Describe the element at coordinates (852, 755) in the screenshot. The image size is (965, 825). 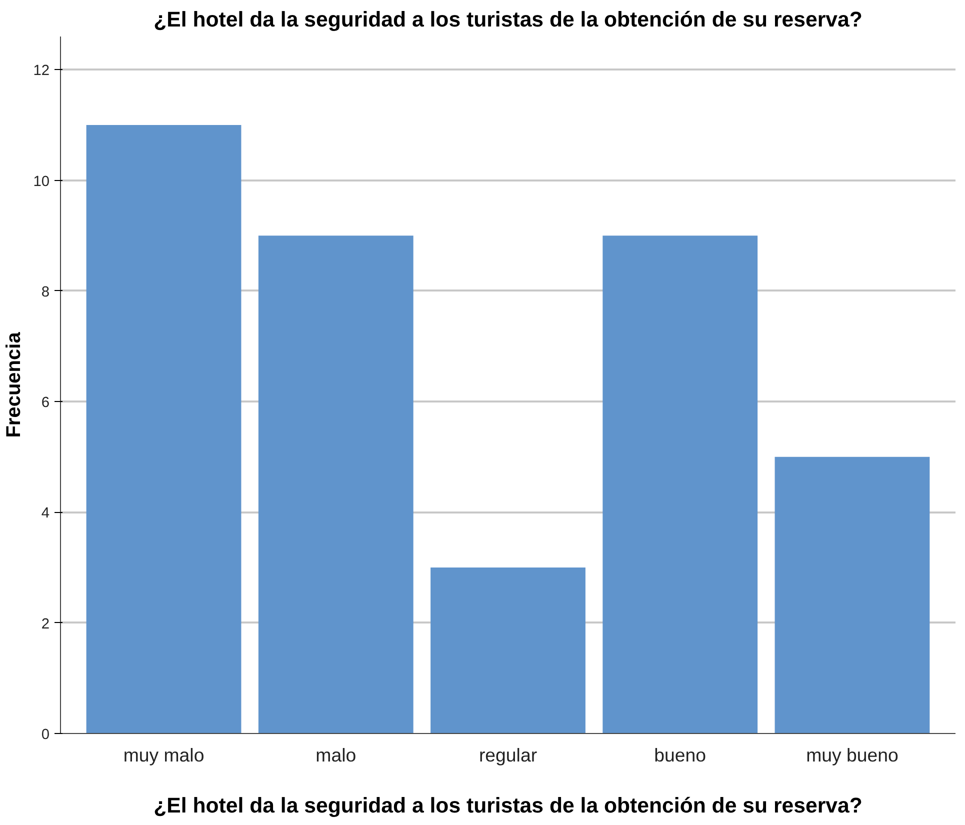
I see `x-tick-label: muy bueno` at that location.